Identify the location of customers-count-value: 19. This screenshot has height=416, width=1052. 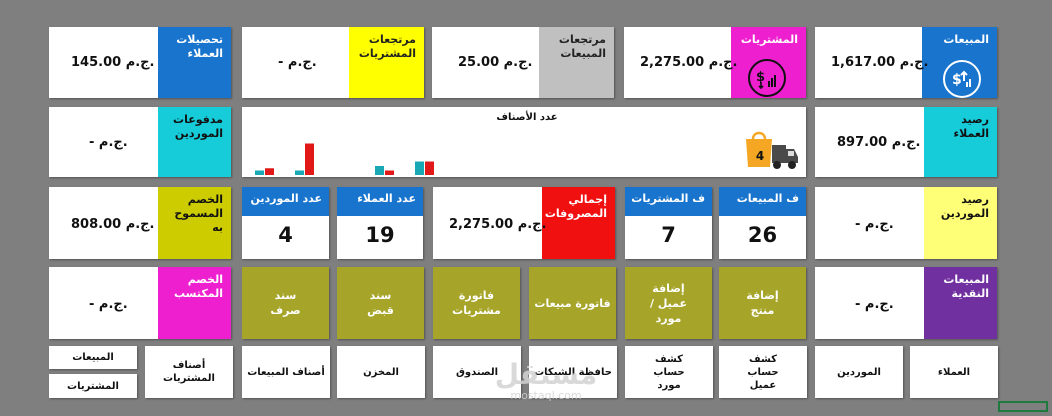
(380, 235).